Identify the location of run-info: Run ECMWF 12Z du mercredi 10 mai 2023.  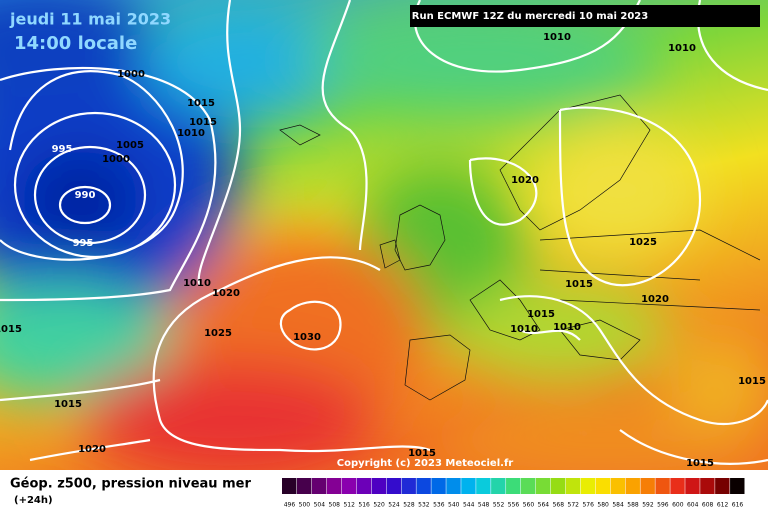
(530, 16).